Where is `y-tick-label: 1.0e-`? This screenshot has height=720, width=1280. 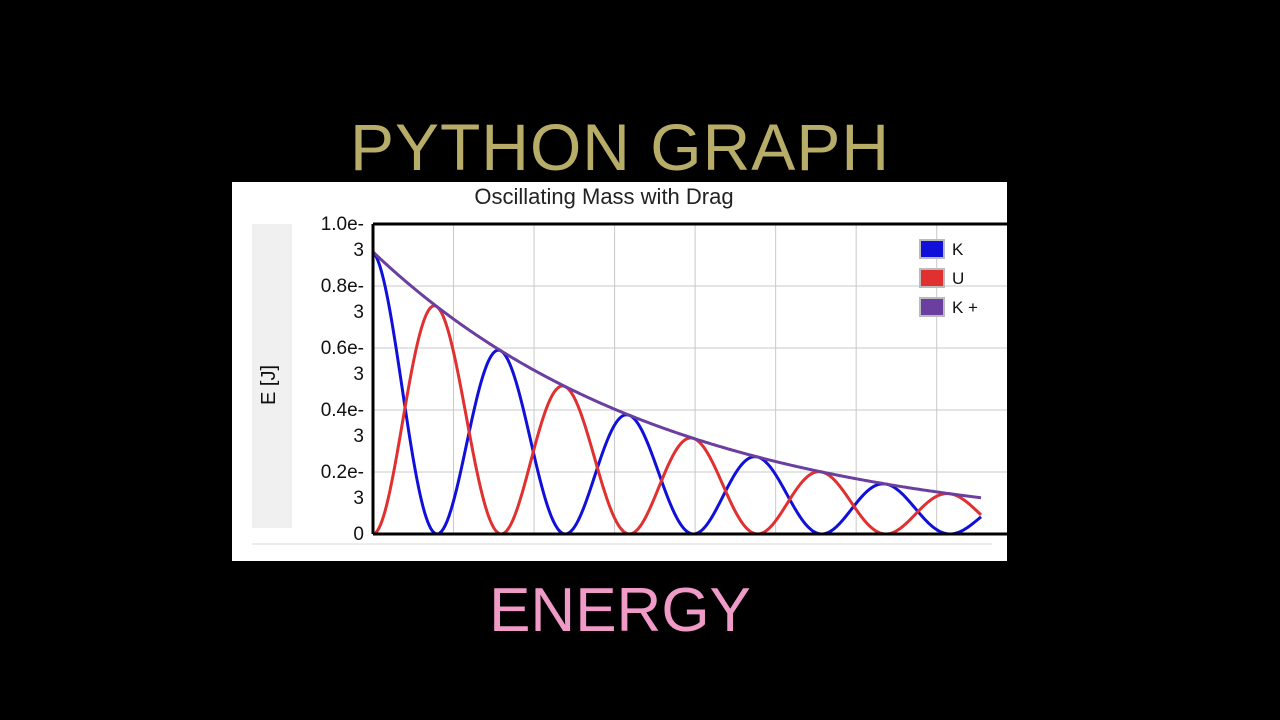
y-tick-label: 1.0e- is located at coordinates (342, 224).